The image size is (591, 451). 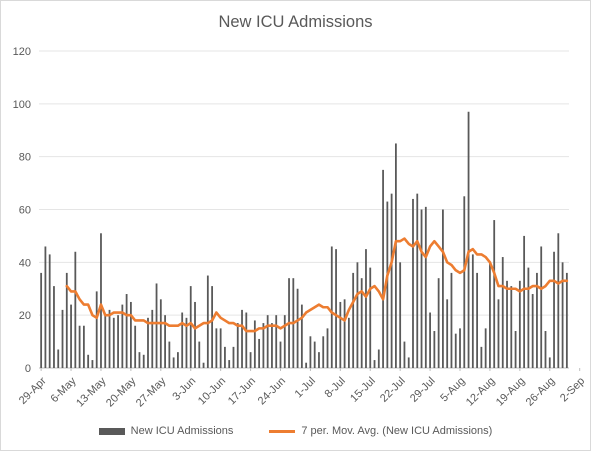 What do you see at coordinates (335, 387) in the screenshot?
I see `x-tick-label: 8-Jul` at bounding box center [335, 387].